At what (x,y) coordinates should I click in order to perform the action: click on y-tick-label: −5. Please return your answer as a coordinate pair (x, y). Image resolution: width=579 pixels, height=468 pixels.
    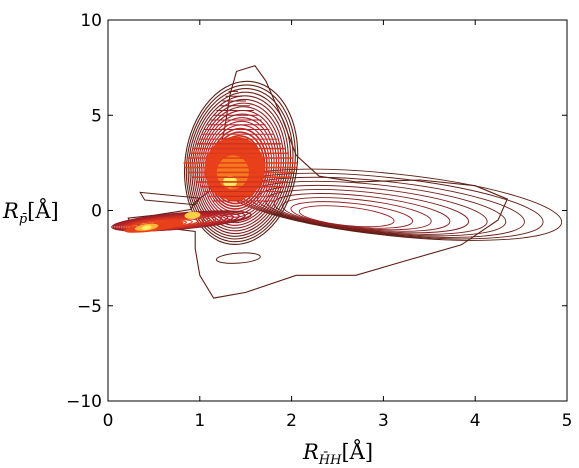
    Looking at the image, I should click on (89, 307).